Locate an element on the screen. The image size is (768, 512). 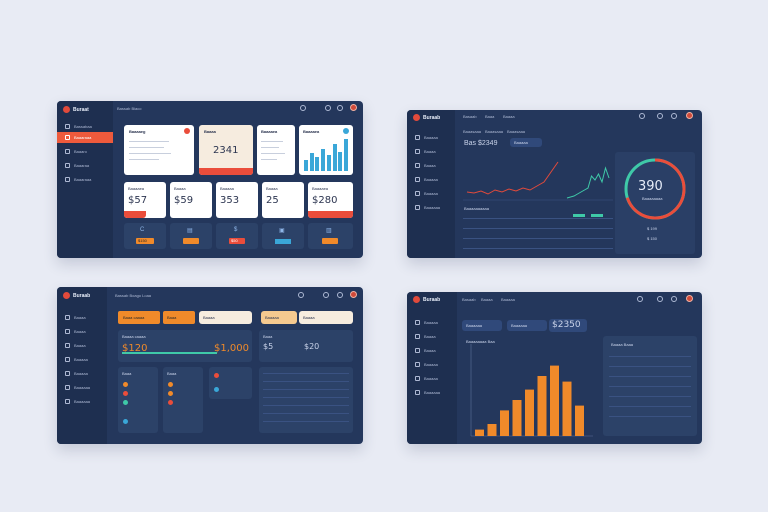
topbar-link-3: Baaaa is located at coordinates (509, 116).